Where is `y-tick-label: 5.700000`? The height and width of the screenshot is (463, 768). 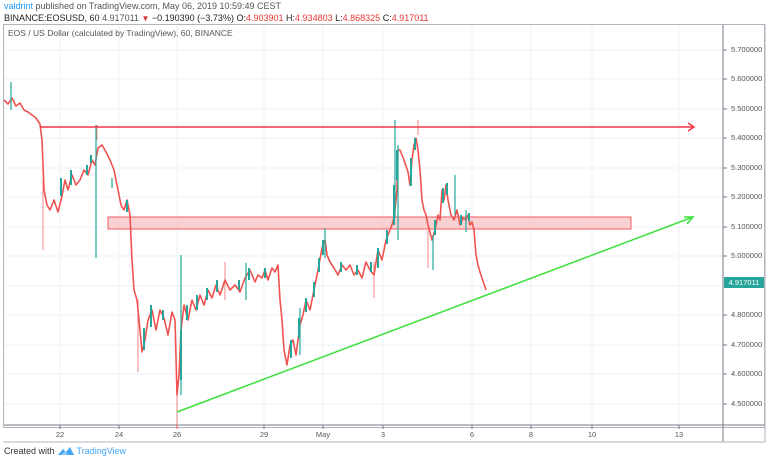
y-tick-label: 5.700000 is located at coordinates (747, 49).